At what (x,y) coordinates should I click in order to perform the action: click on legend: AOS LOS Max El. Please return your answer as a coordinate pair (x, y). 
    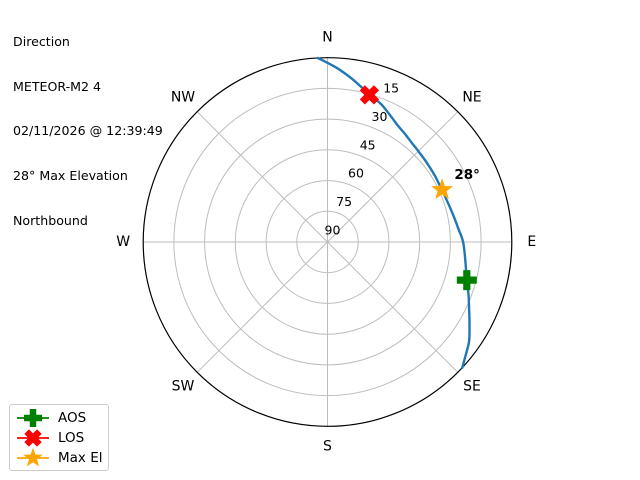
    Looking at the image, I should click on (59, 437).